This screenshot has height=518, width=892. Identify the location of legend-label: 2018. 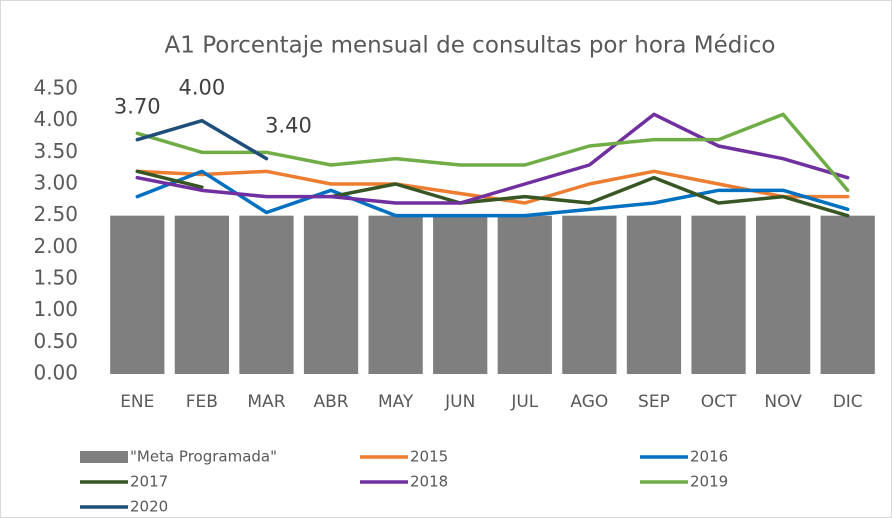
(429, 482).